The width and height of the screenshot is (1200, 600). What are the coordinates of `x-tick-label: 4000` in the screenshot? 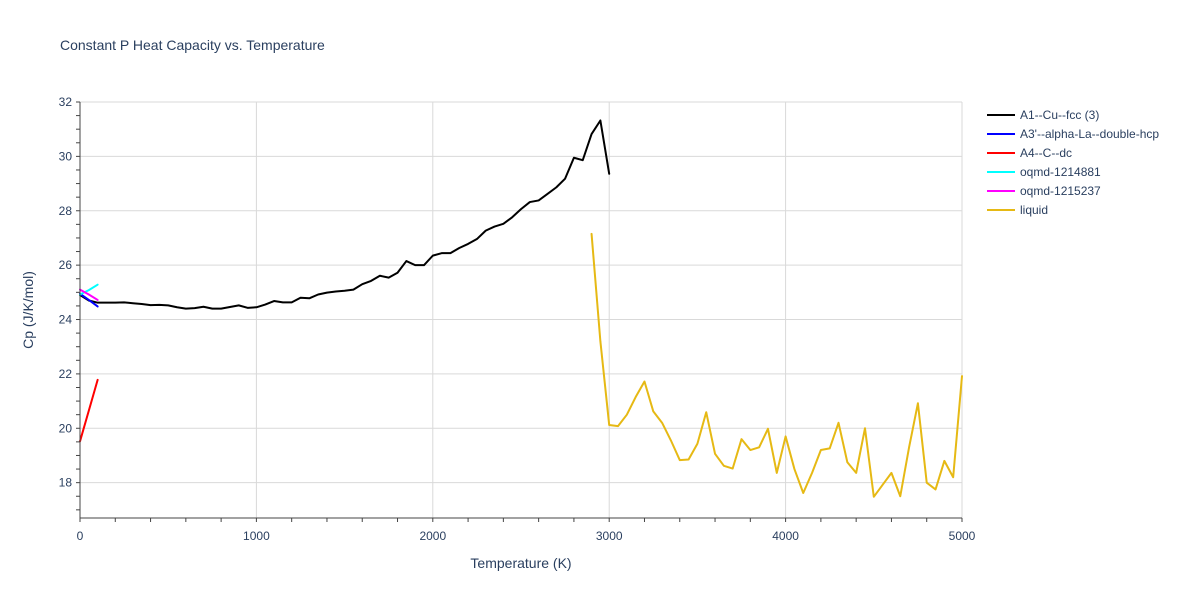 It's located at (785, 536).